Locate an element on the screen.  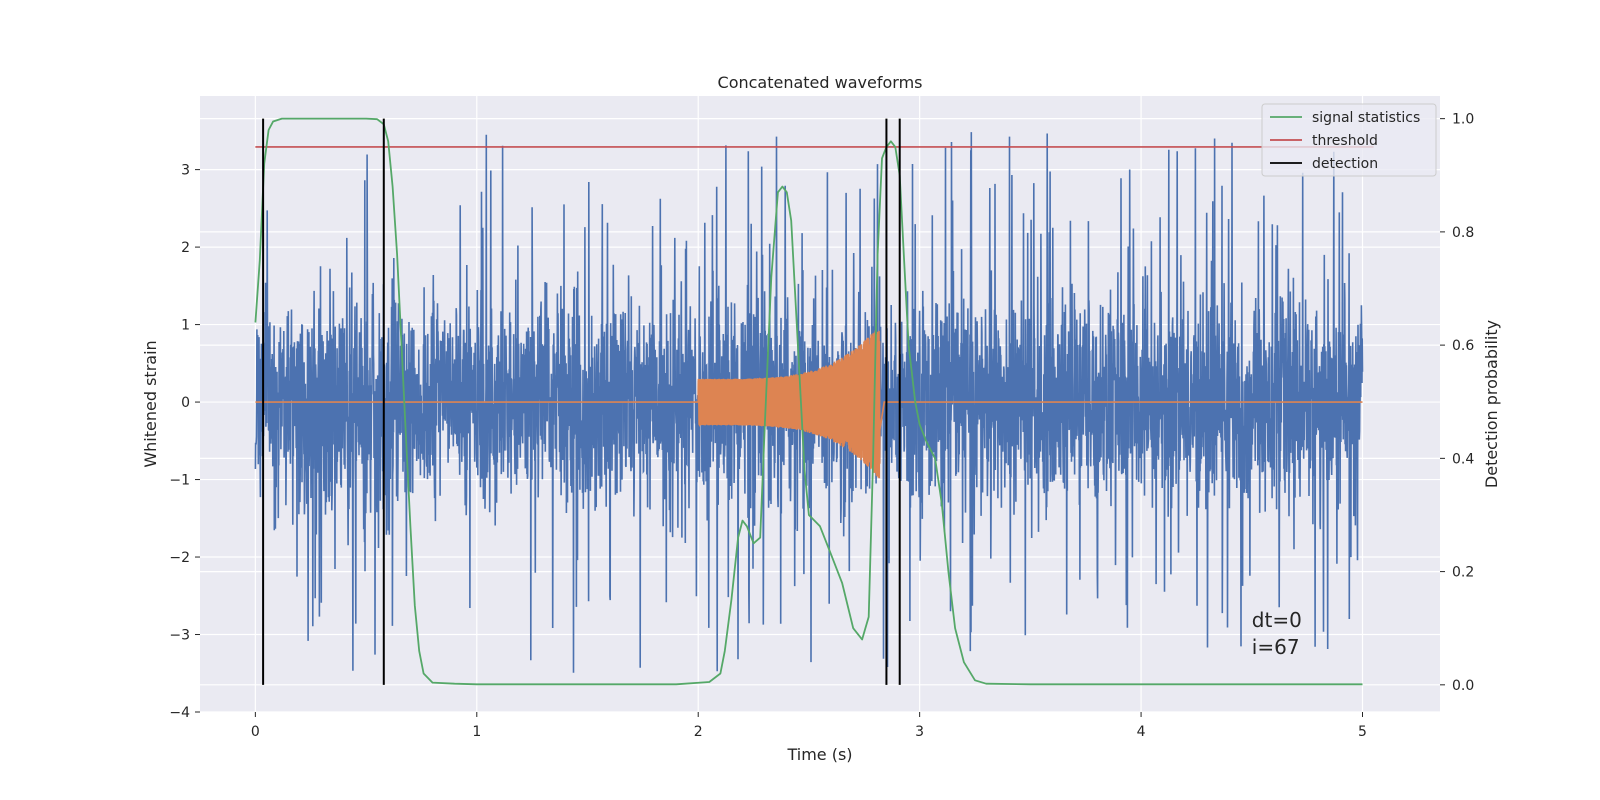
annotations: dt=0 i=67 is located at coordinates (1277, 633).